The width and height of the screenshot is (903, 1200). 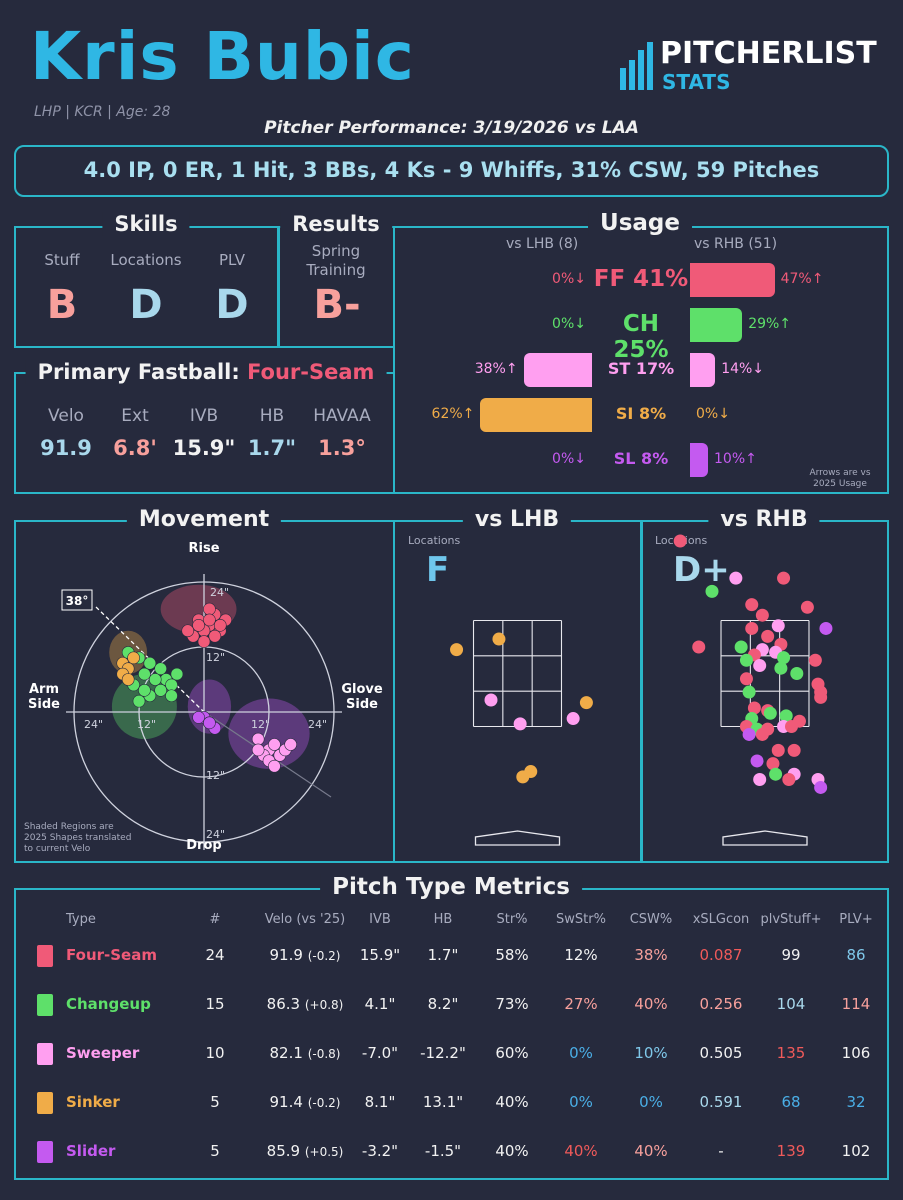 What do you see at coordinates (215, 1004) in the screenshot?
I see `metric-n: 15` at bounding box center [215, 1004].